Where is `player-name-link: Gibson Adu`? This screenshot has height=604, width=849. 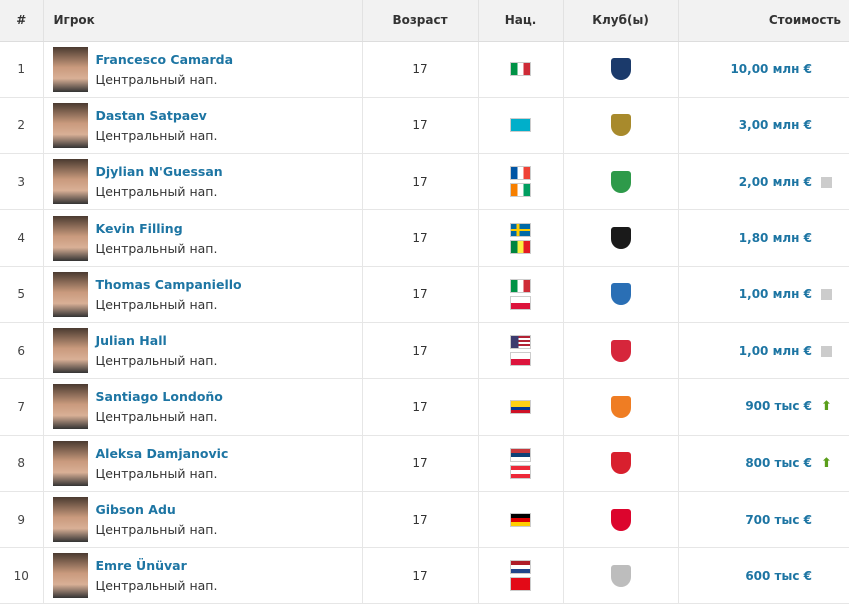
player-name-link: Gibson Adu is located at coordinates (135, 510).